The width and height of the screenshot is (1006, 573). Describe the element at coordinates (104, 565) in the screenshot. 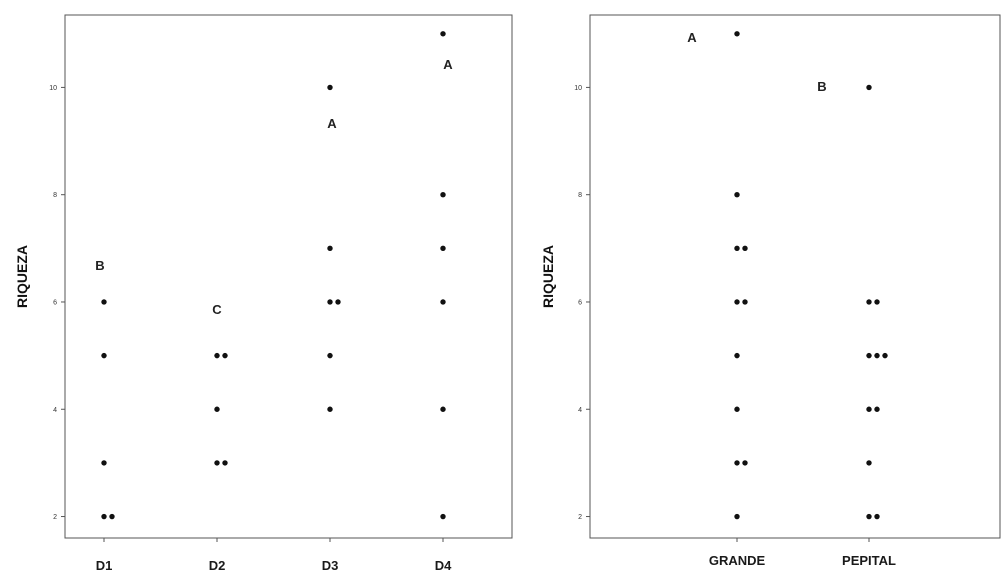

I see `x-tick-label: D1` at that location.